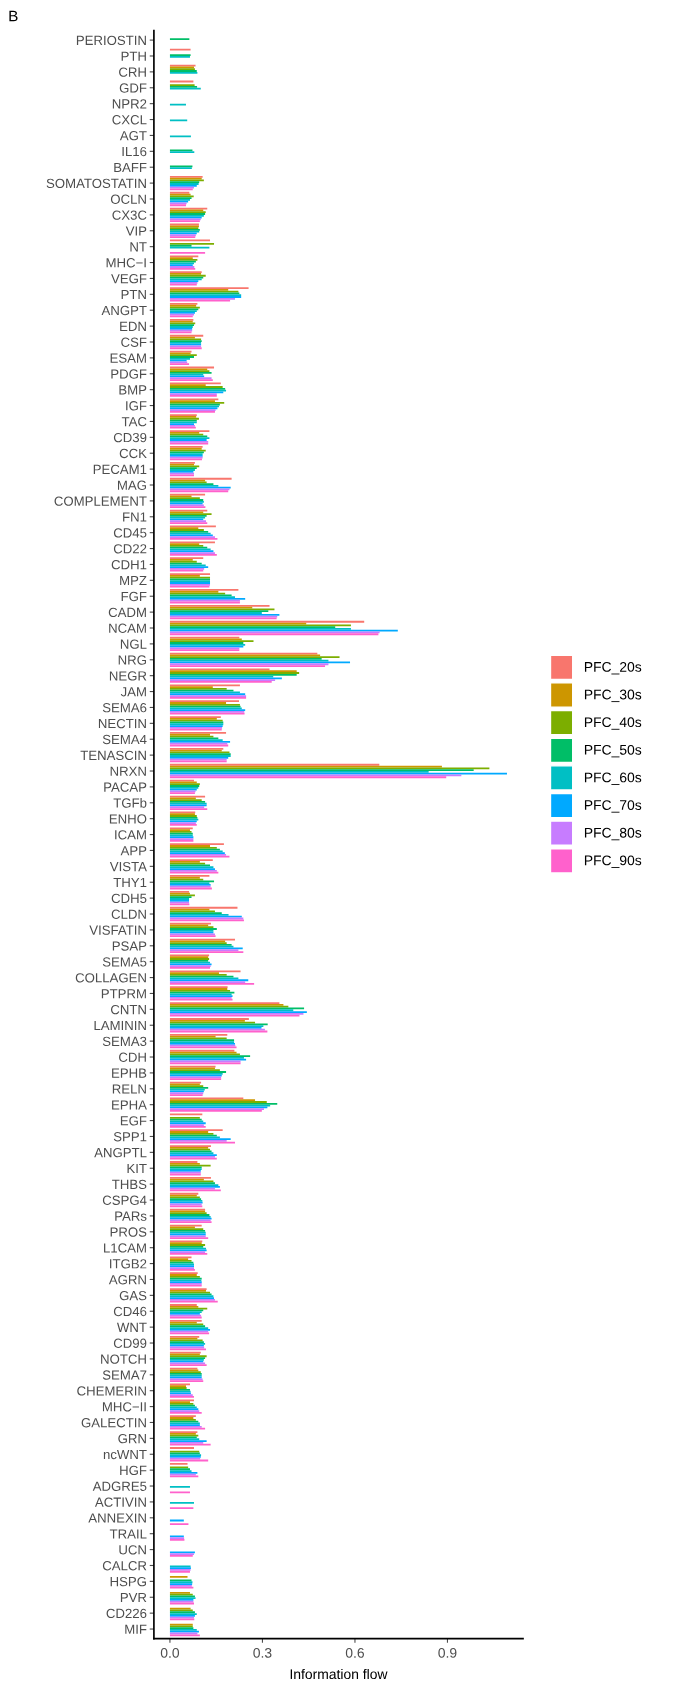 The width and height of the screenshot is (681, 1698). I want to click on legend-label: PFC_50s, so click(613, 751).